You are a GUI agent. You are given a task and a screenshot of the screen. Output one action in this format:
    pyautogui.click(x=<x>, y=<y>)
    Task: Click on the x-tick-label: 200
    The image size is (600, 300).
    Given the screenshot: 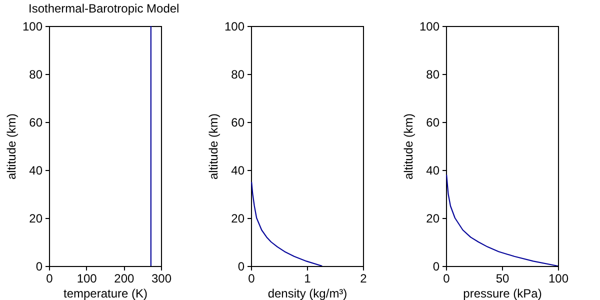 What is the action you would take?
    pyautogui.click(x=124, y=279)
    